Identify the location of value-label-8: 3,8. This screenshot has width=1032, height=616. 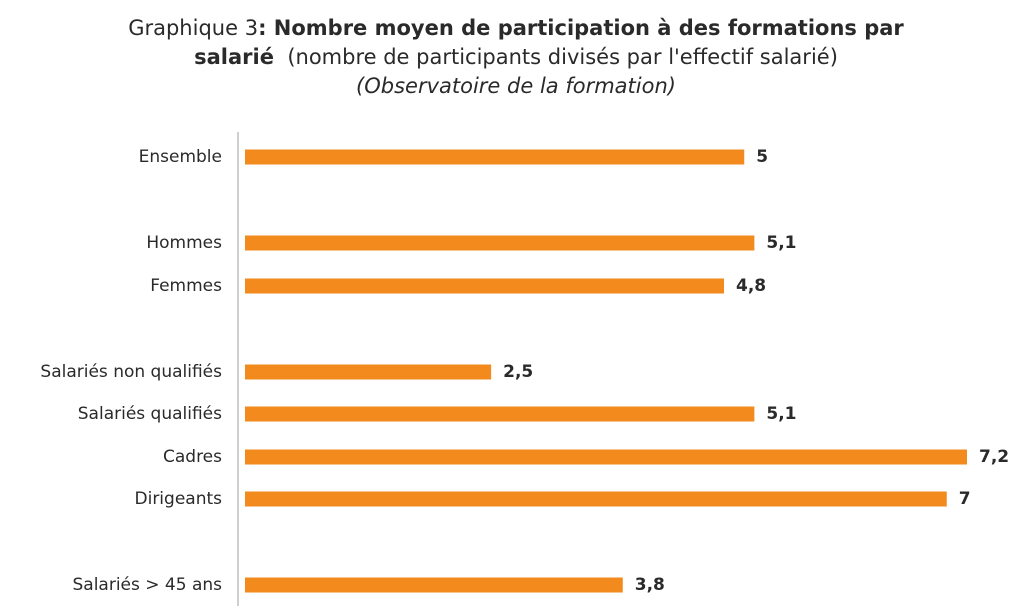
(650, 585).